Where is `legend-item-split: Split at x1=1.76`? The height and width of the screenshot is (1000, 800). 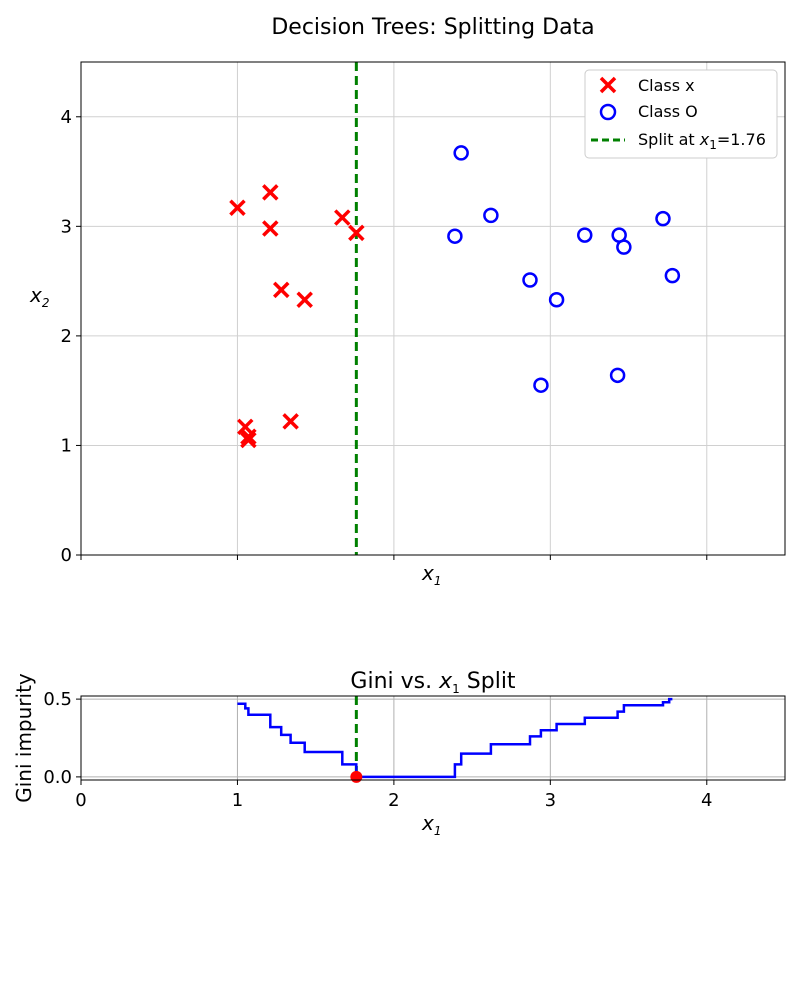 legend-item-split: Split at x1=1.76 is located at coordinates (678, 141).